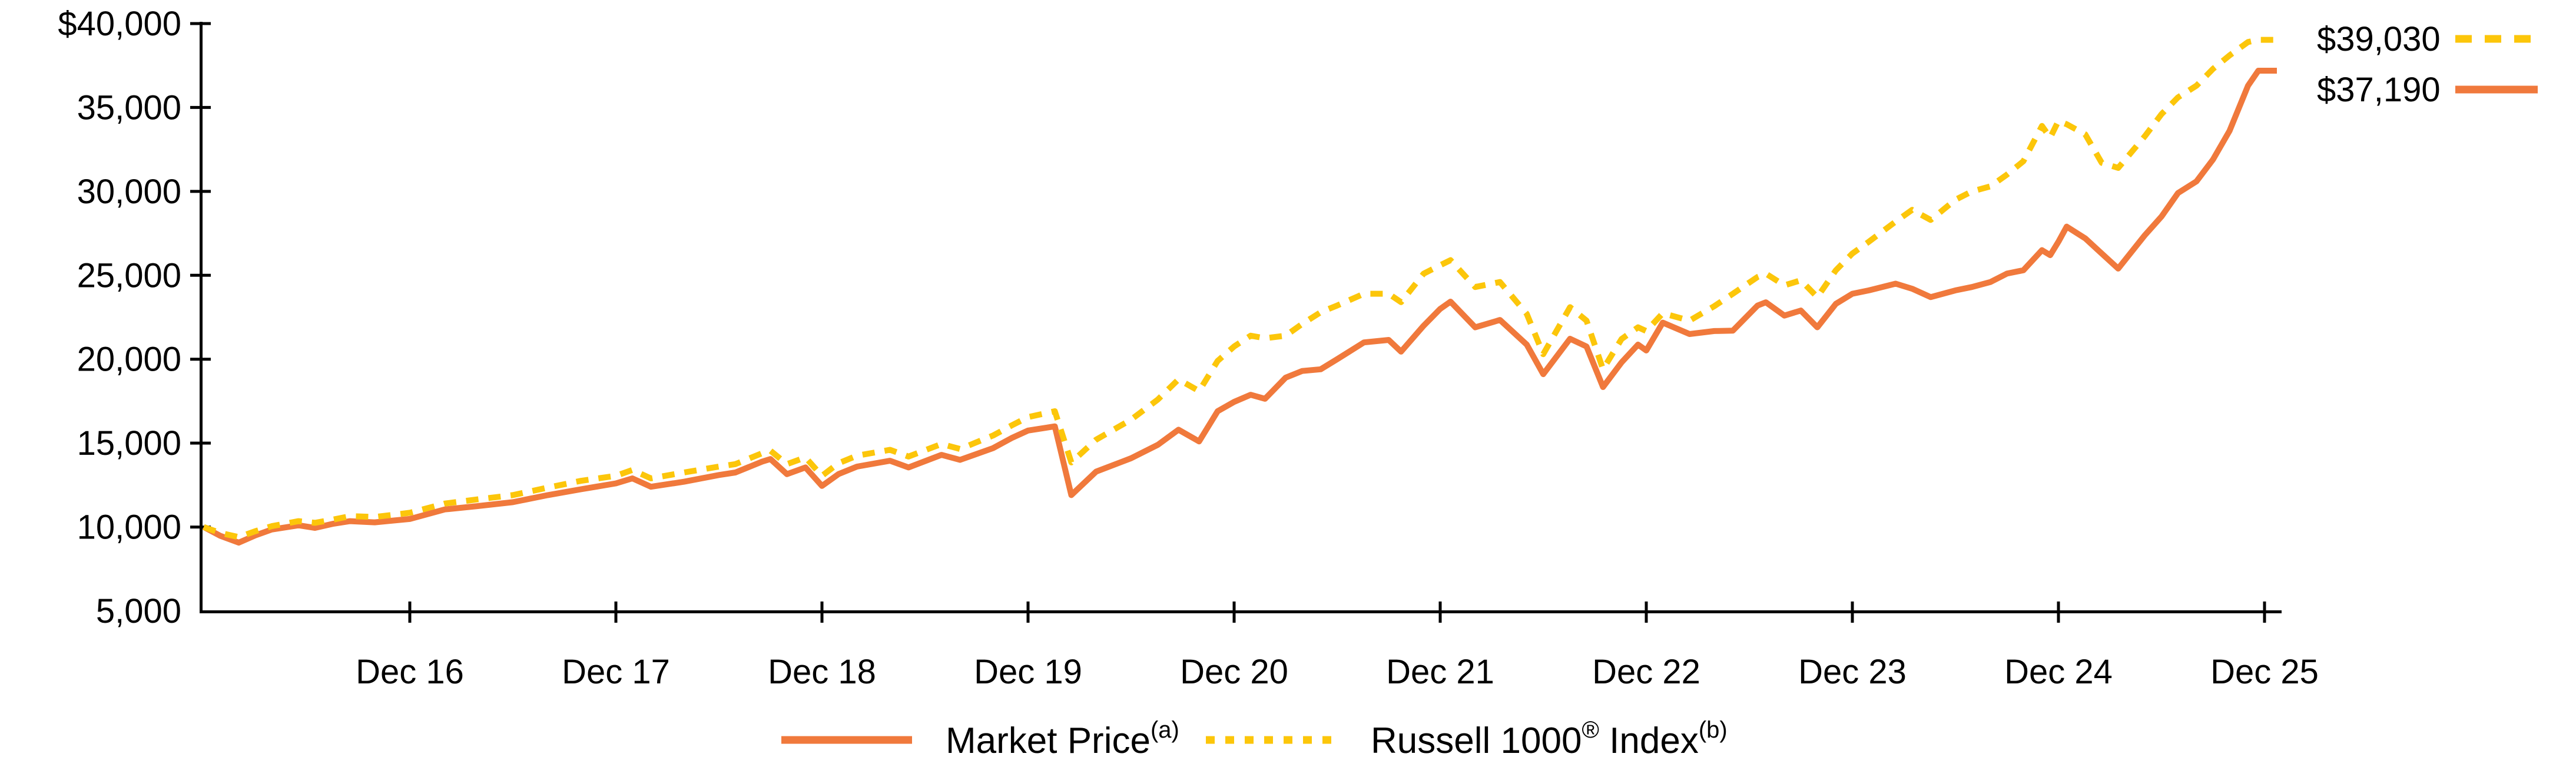 This screenshot has width=2576, height=770. I want to click on y-axis-label: $40,000, so click(120, 24).